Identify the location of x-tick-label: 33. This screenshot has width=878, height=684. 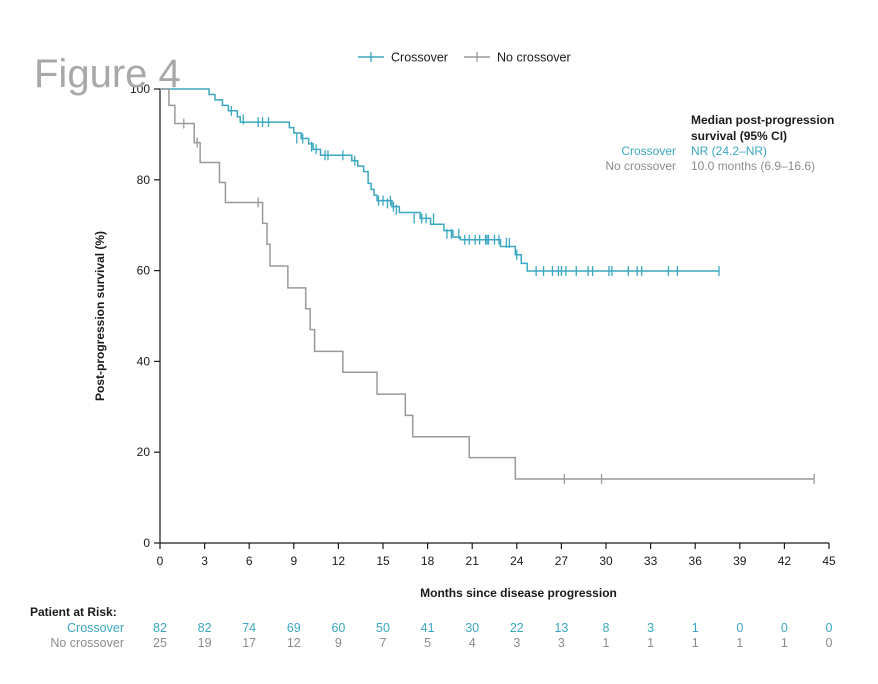
(651, 561).